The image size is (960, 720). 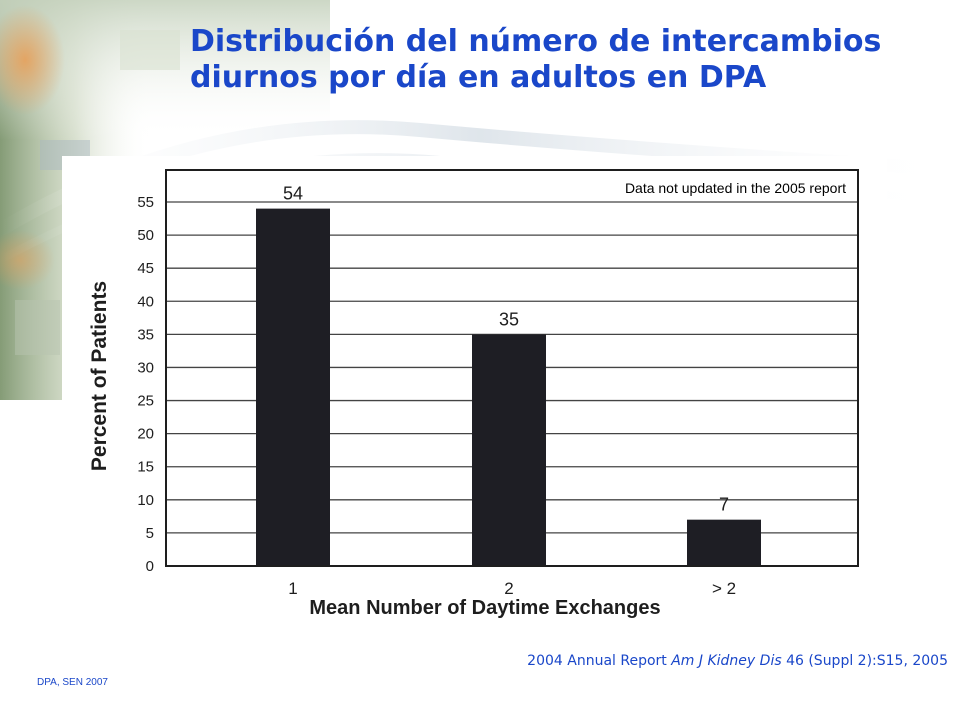 I want to click on y-tick-label: 15, so click(x=145, y=467).